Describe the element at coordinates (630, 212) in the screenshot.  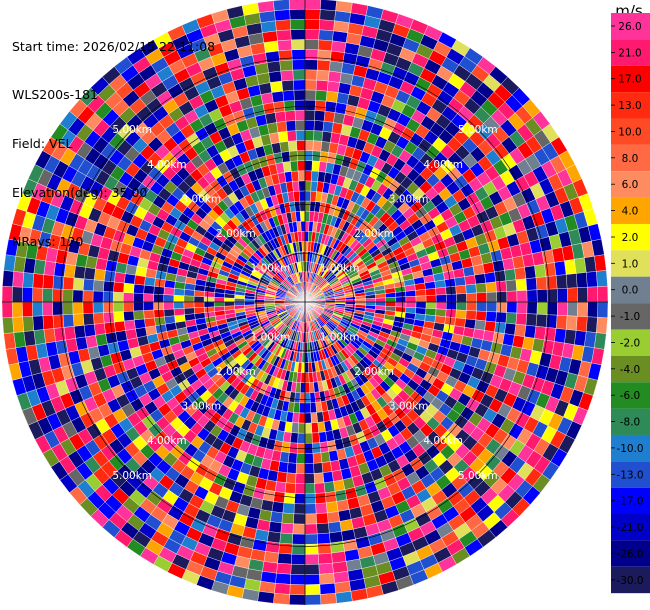
I see `colorbar-tick-label: 4.0` at that location.